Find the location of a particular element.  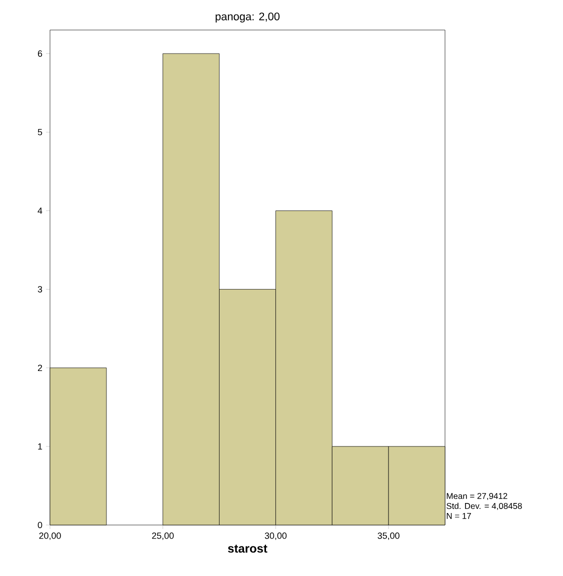

y-tick-label: 4 is located at coordinates (40, 211).